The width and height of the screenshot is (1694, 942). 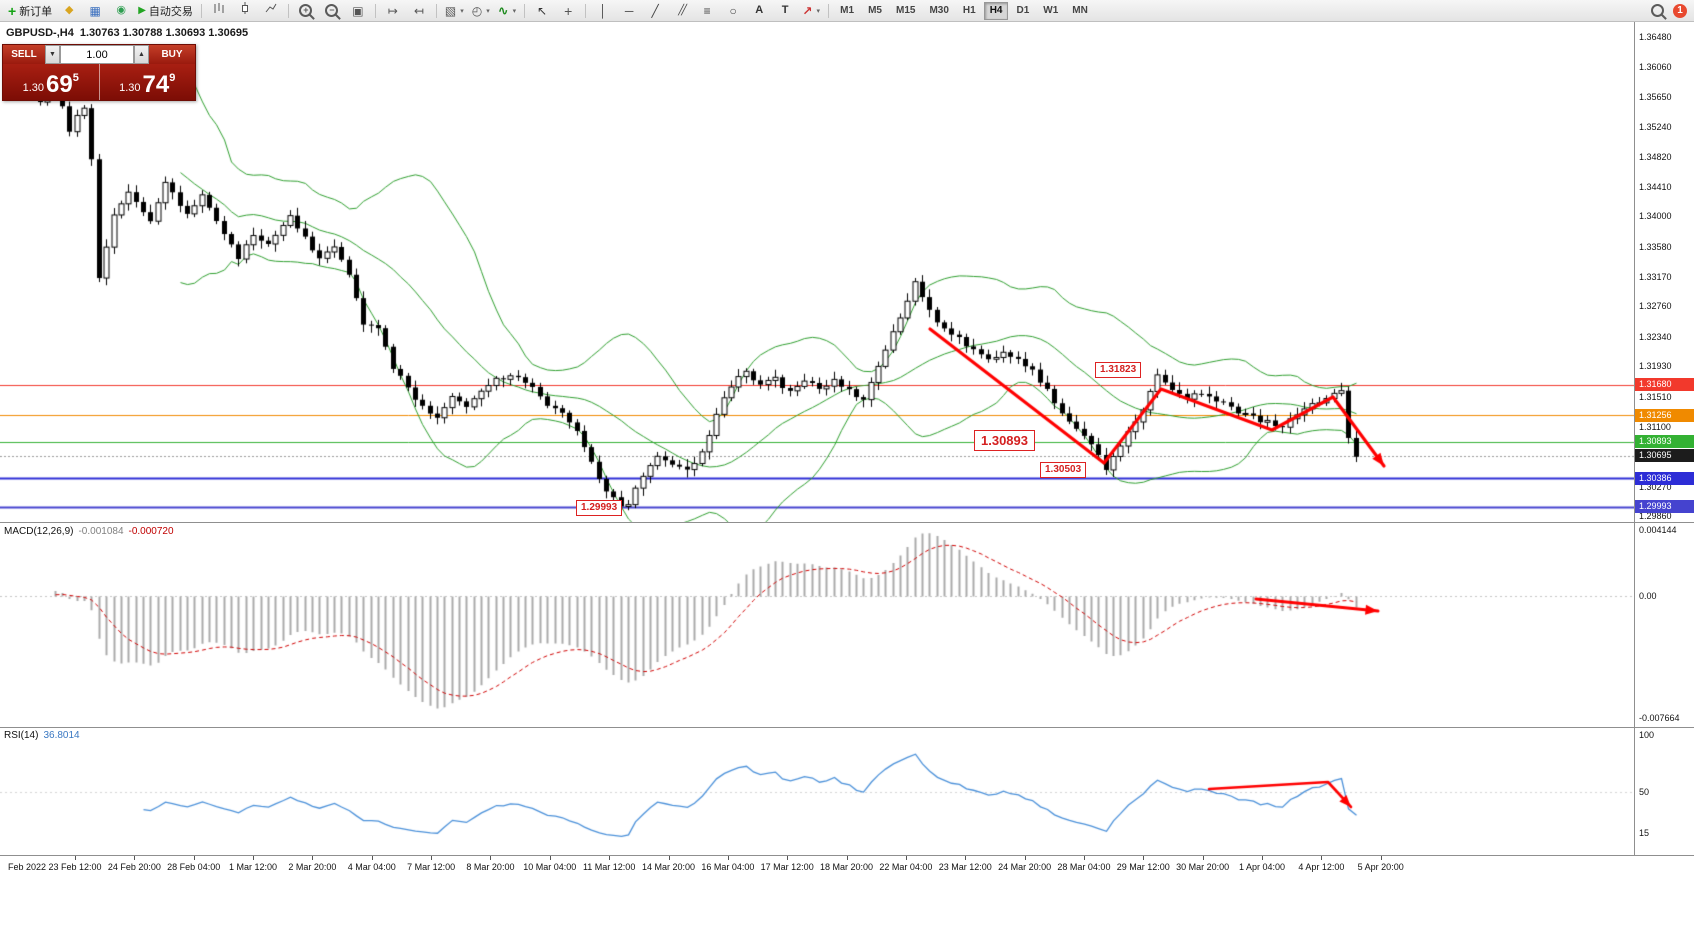 What do you see at coordinates (59, 84) in the screenshot?
I see `sell-price-big: 69` at bounding box center [59, 84].